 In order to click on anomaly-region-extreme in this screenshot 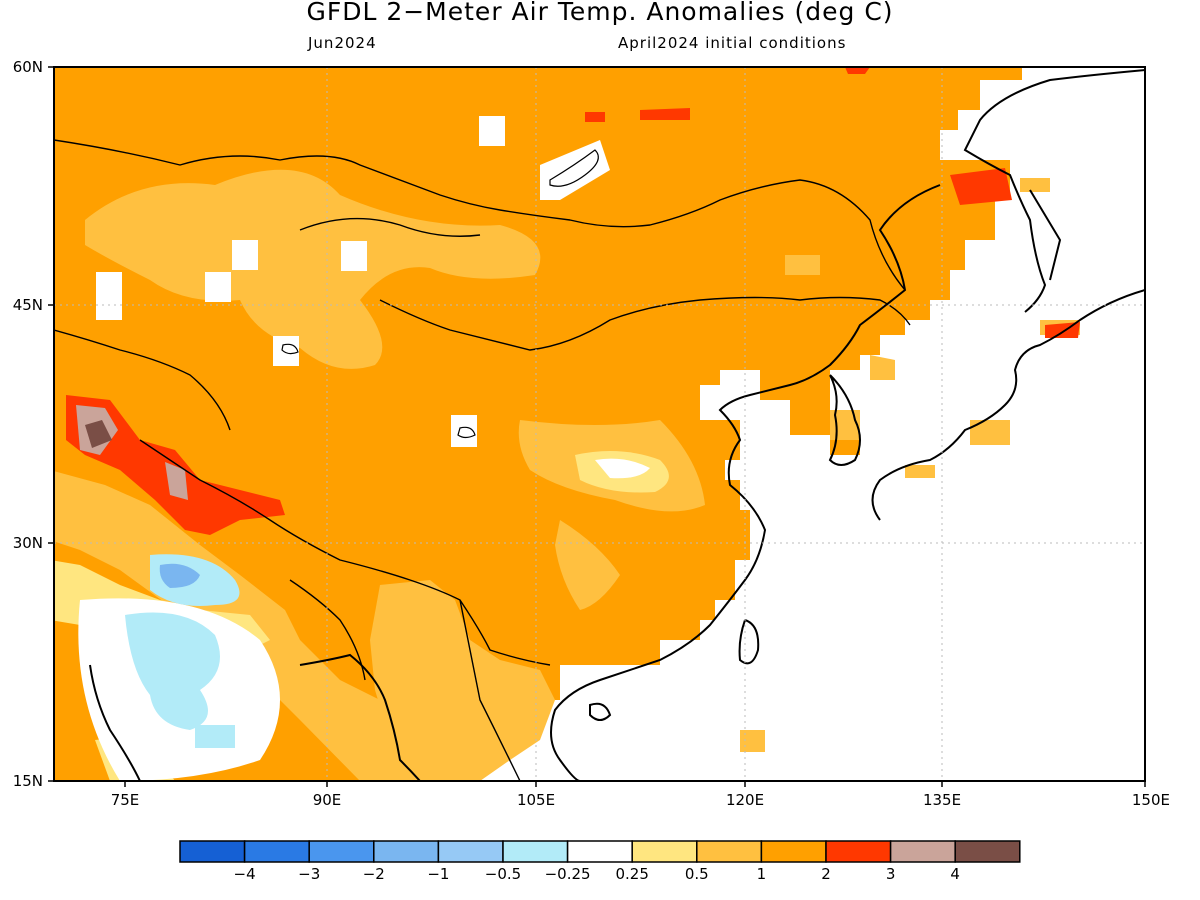, I will do `click(98, 434)`.